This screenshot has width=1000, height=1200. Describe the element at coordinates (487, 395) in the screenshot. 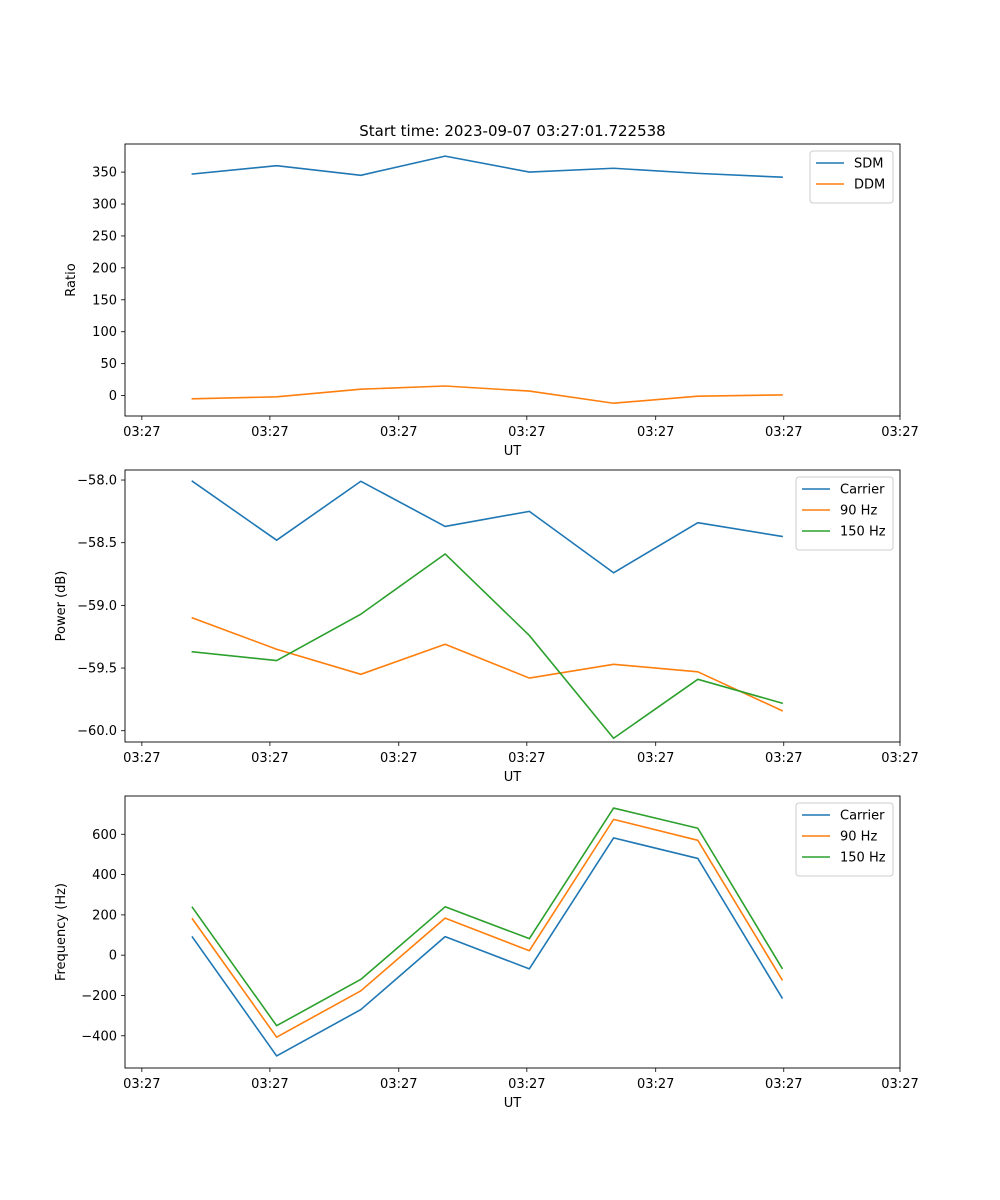

I see `series-line-ddm` at that location.